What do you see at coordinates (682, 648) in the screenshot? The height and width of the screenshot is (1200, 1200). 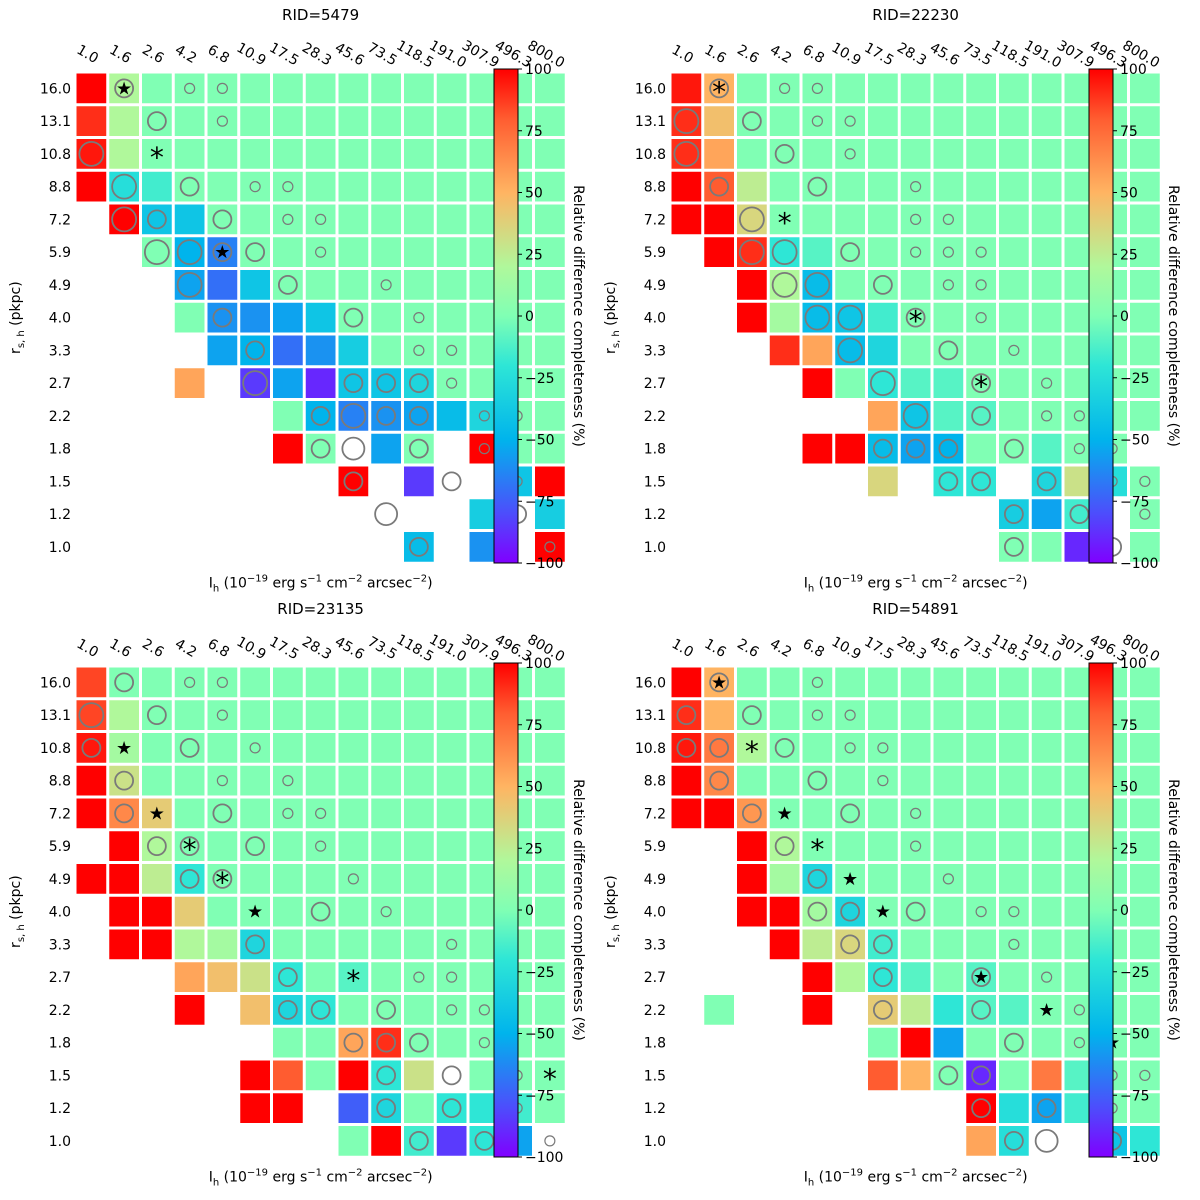 I see `x-tick-label: 1.0` at bounding box center [682, 648].